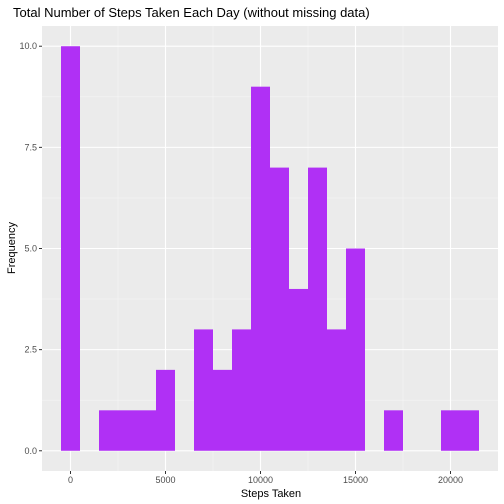  I want to click on x-tick-label: 15000, so click(355, 480).